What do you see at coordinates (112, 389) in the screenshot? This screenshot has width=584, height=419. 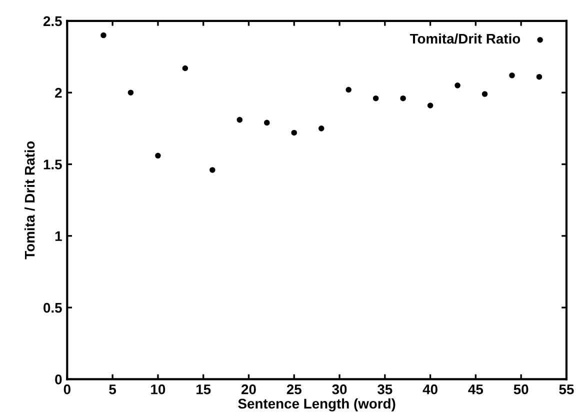 I see `x-tick-label: 5` at bounding box center [112, 389].